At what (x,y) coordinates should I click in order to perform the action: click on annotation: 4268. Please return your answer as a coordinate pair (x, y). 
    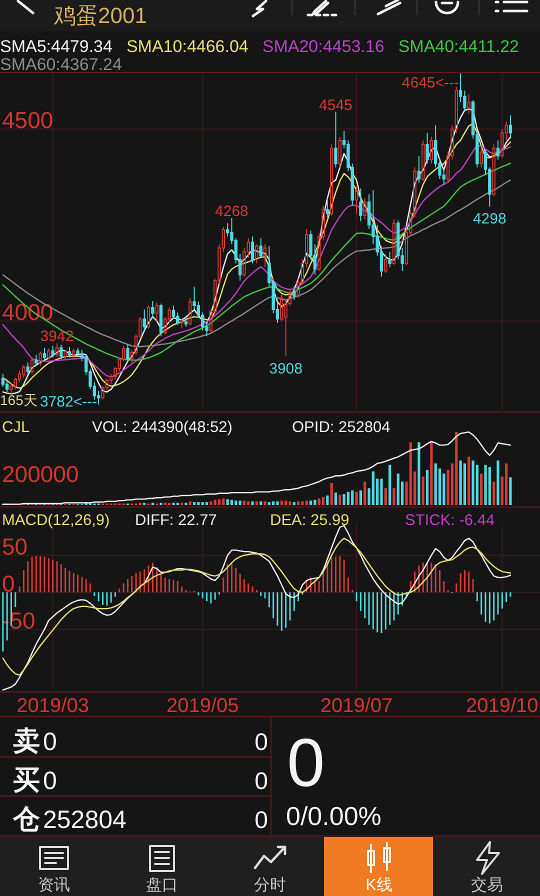
    Looking at the image, I should click on (231, 211).